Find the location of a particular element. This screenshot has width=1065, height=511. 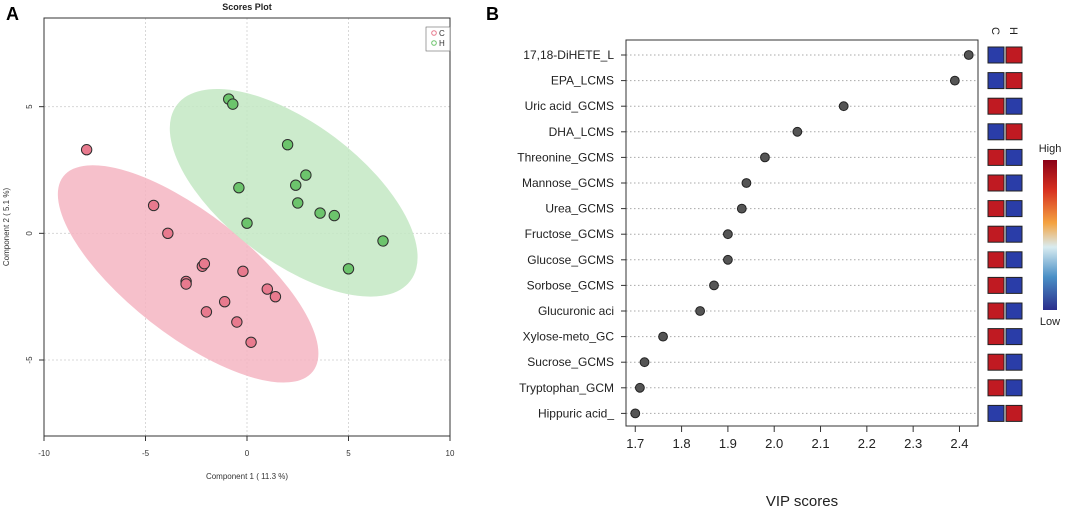

scores-x-label: Component 1 ( 11.3 %) is located at coordinates (247, 476).